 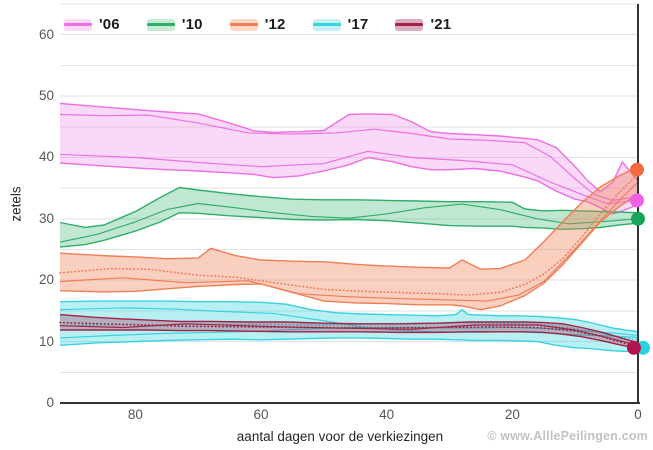 I want to click on legend-swatch-10-icon, so click(x=160, y=24).